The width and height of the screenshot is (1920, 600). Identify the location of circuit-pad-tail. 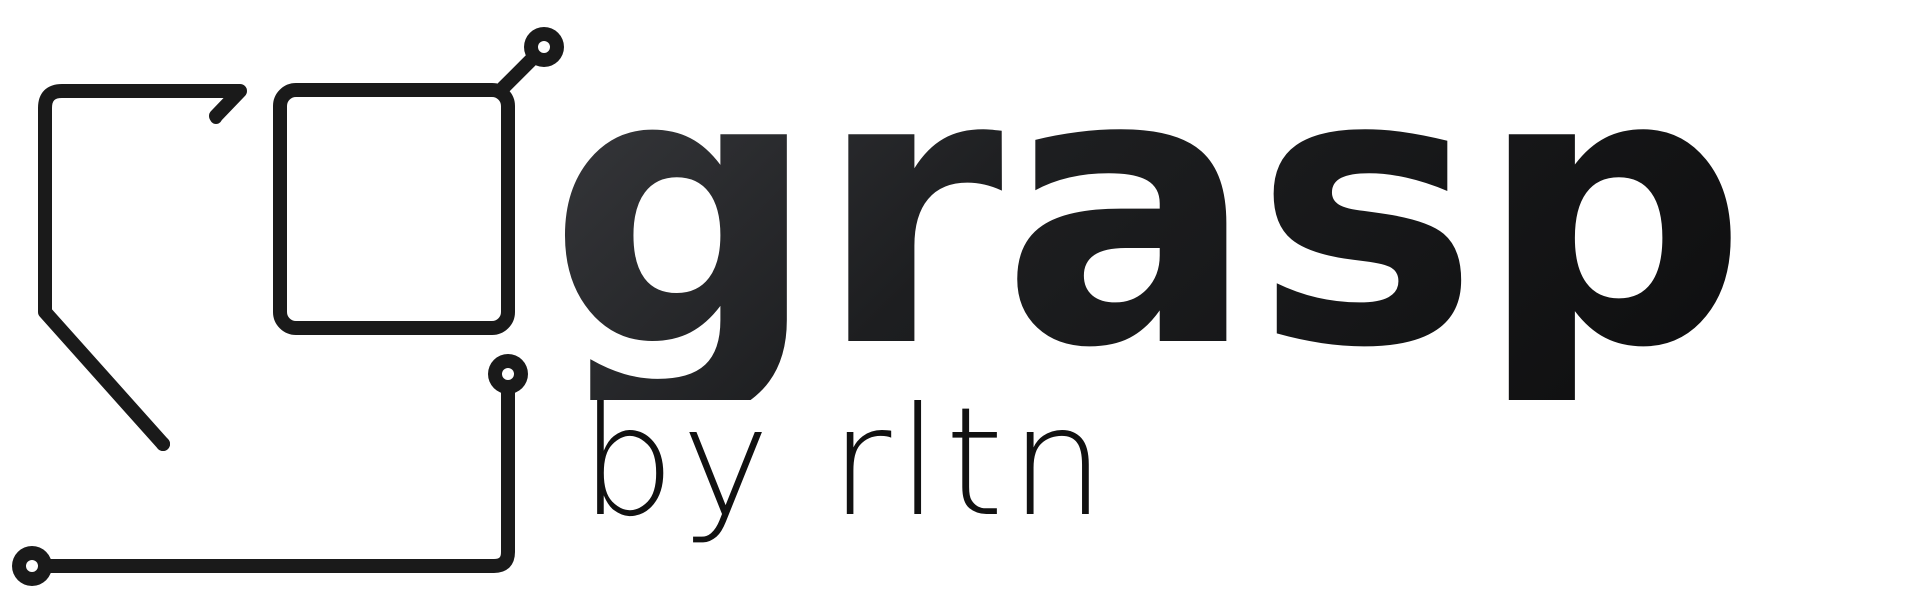
(216, 118).